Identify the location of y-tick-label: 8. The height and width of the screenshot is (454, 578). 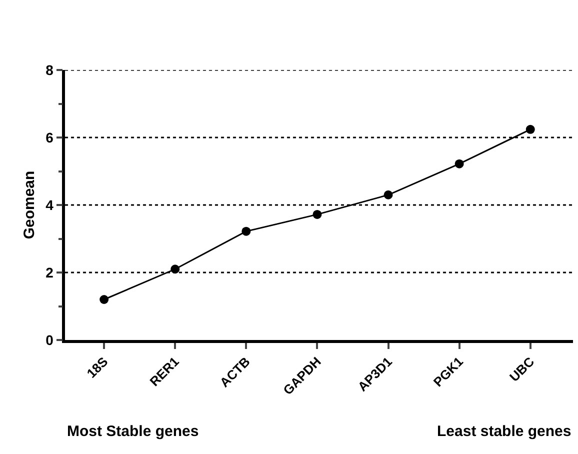
(50, 70).